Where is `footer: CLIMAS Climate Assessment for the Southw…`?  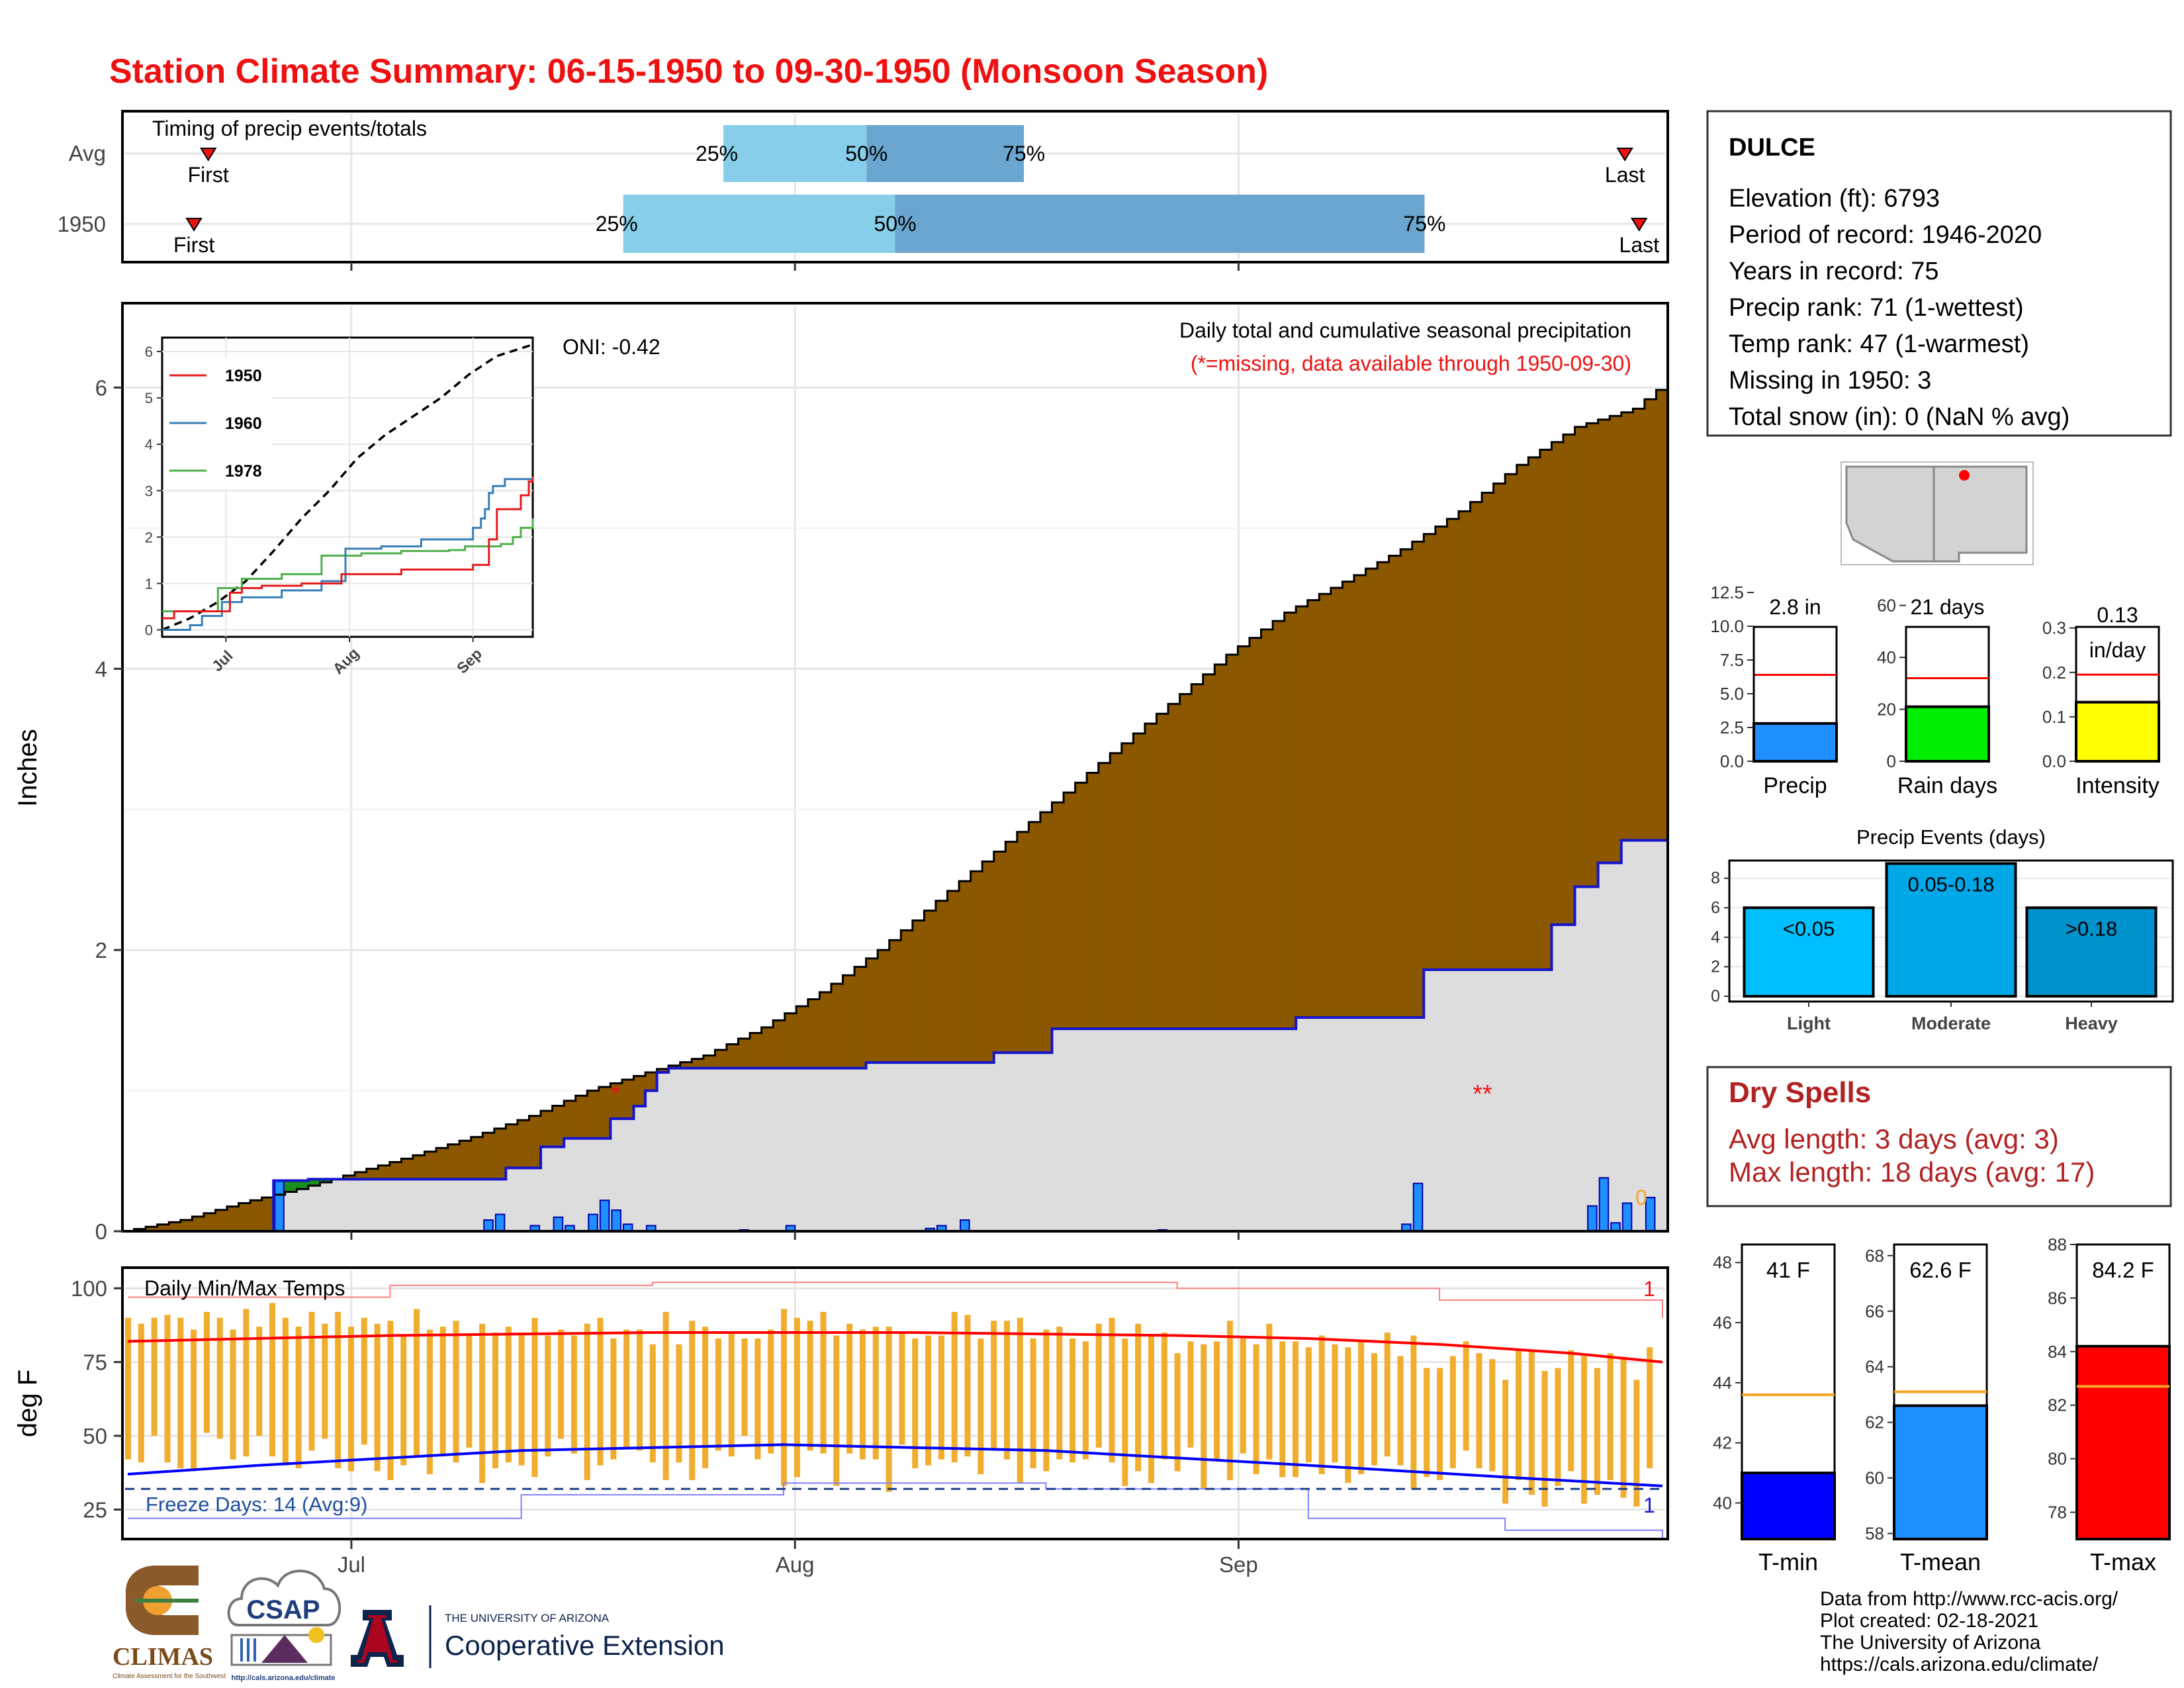 footer: CLIMAS Climate Assessment for the Southw… is located at coordinates (1115, 1624).